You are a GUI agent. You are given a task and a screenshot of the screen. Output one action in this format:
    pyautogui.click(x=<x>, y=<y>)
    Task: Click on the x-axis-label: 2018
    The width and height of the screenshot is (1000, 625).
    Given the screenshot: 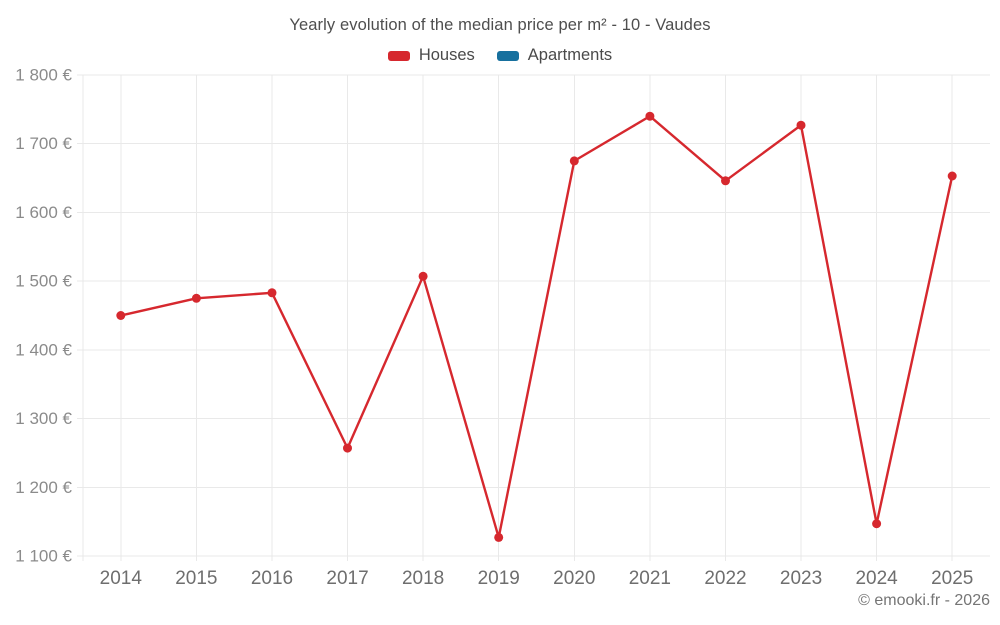 What is the action you would take?
    pyautogui.click(x=423, y=578)
    